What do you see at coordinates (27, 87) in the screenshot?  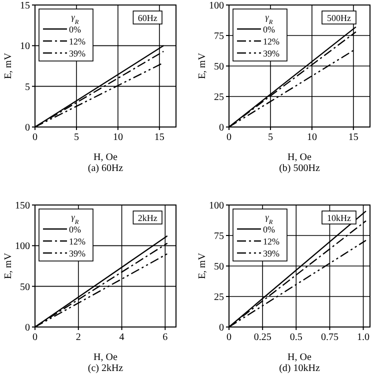 I see `y-tick-label: 5` at bounding box center [27, 87].